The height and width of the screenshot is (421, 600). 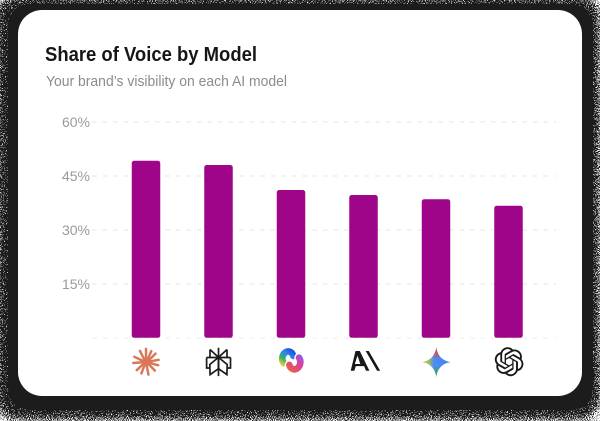 I want to click on svg-text:Your brand’s visibility on eac: Your brand’s visibility on each AI model, so click(x=166, y=81).